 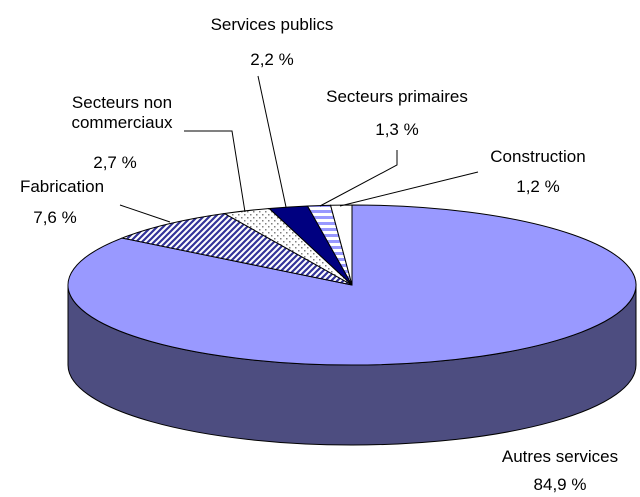 I want to click on category-label: Services publics, so click(x=272, y=24).